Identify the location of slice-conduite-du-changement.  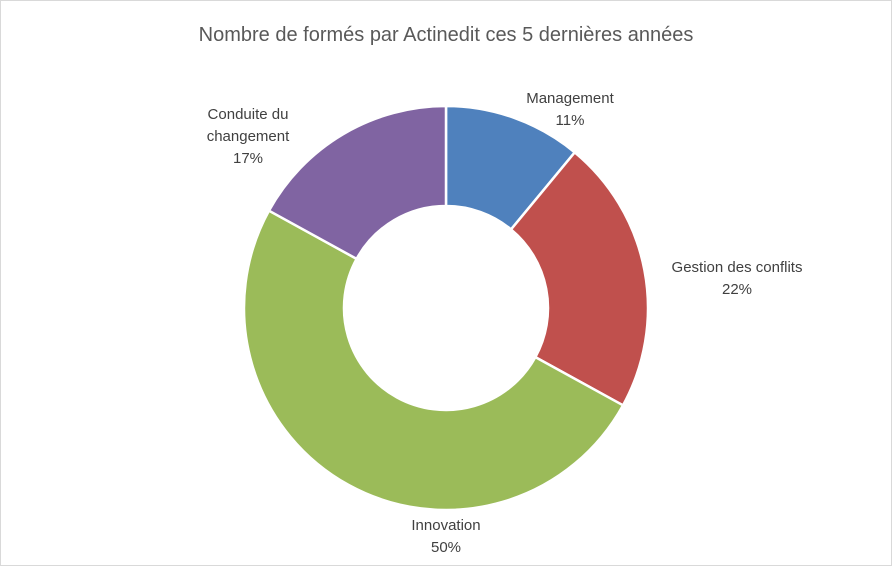
(357, 182).